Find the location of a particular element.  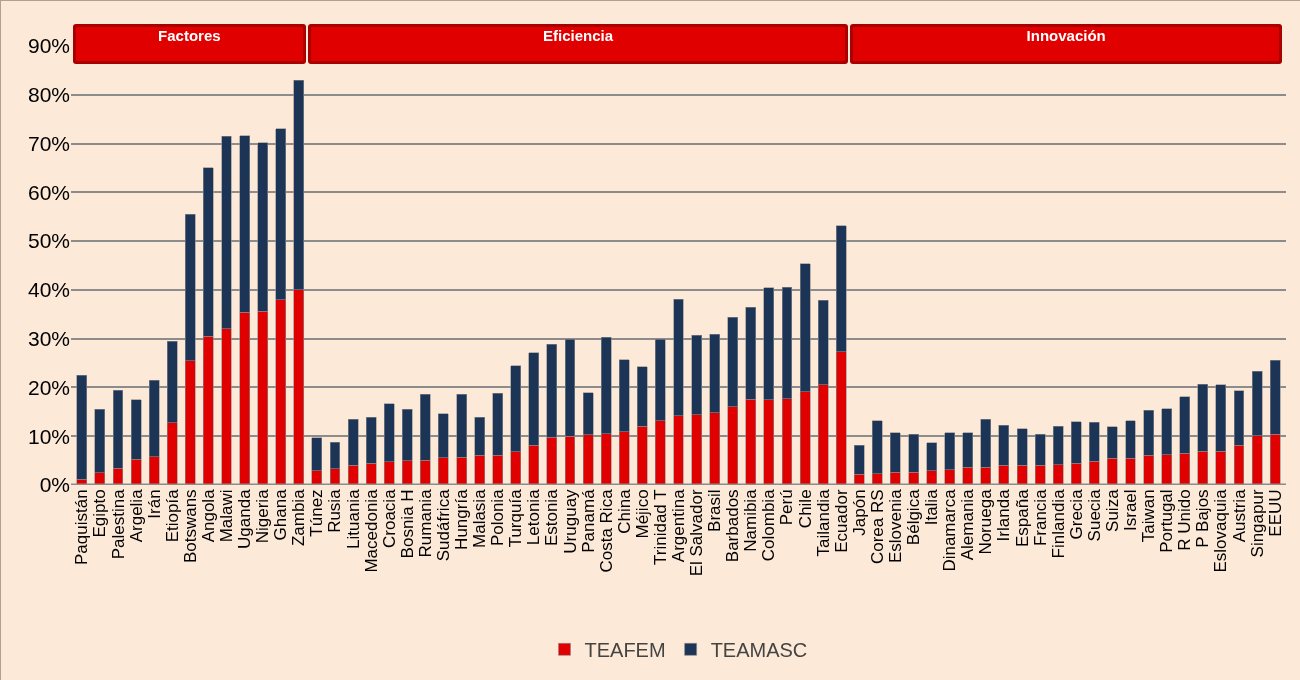

x-tick-label: Eslovaquia is located at coordinates (1221, 530).